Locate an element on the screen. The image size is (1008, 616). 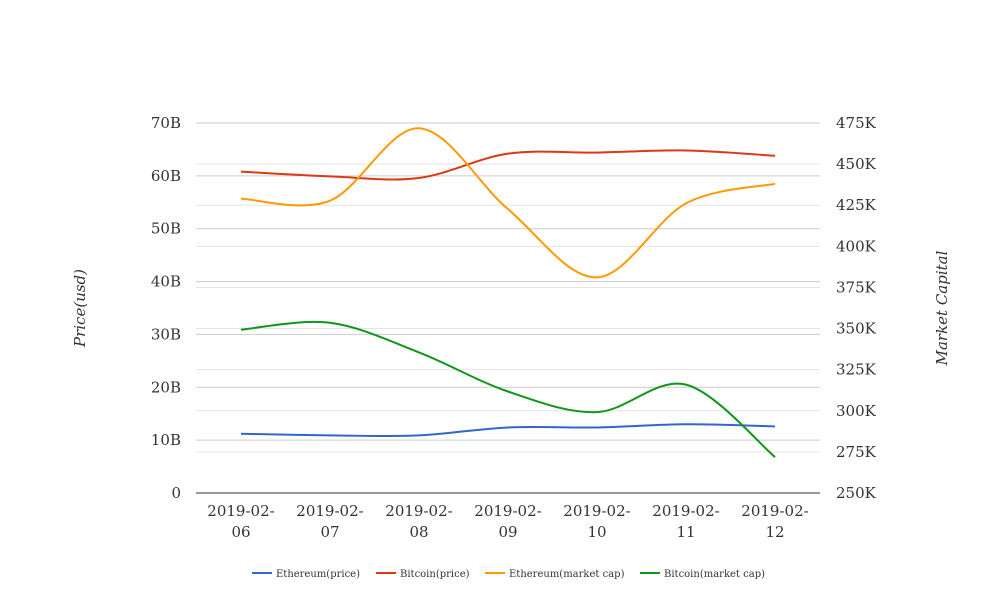
series-line-ethereum-market-cap is located at coordinates (508, 203).